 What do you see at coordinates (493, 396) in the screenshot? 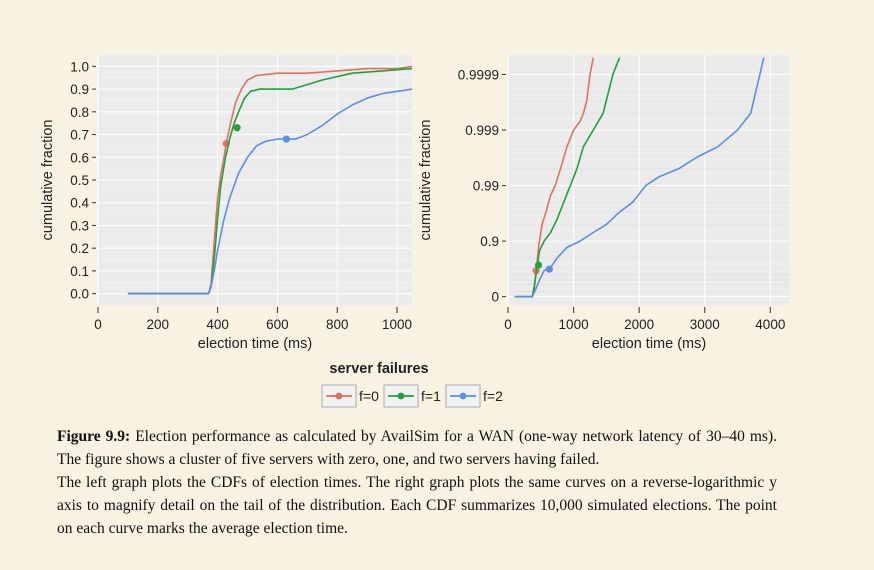
I see `legend-label: f=2` at bounding box center [493, 396].